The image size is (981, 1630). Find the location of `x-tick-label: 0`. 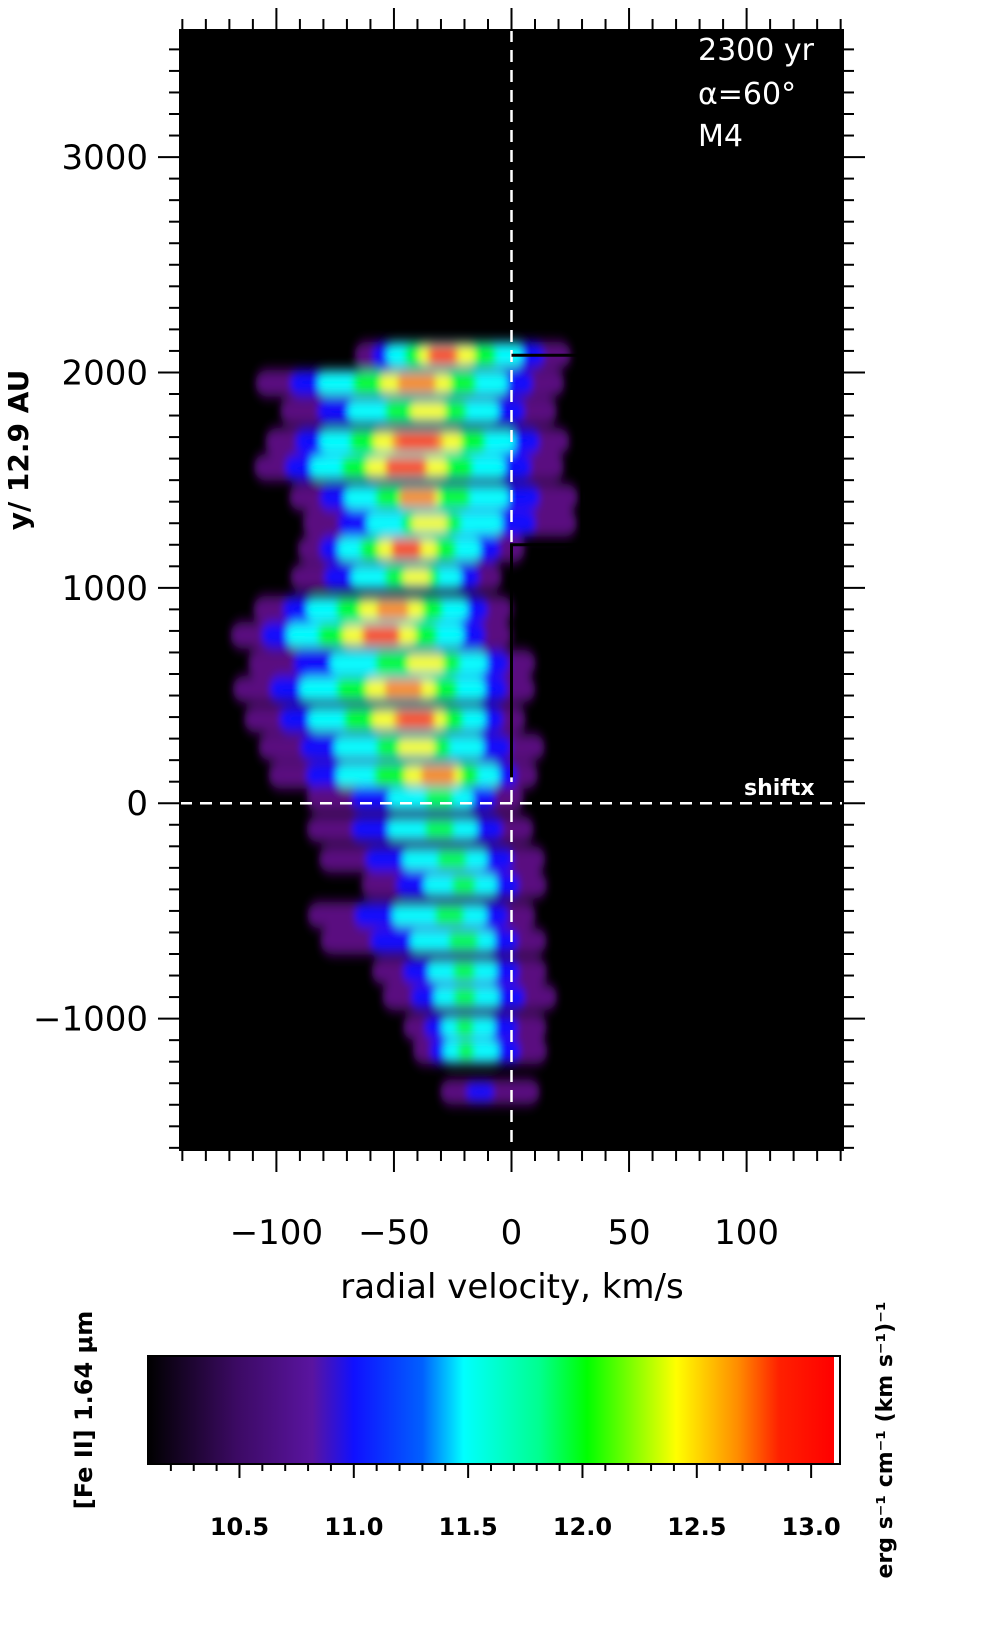

x-tick-label: 0 is located at coordinates (512, 1233).